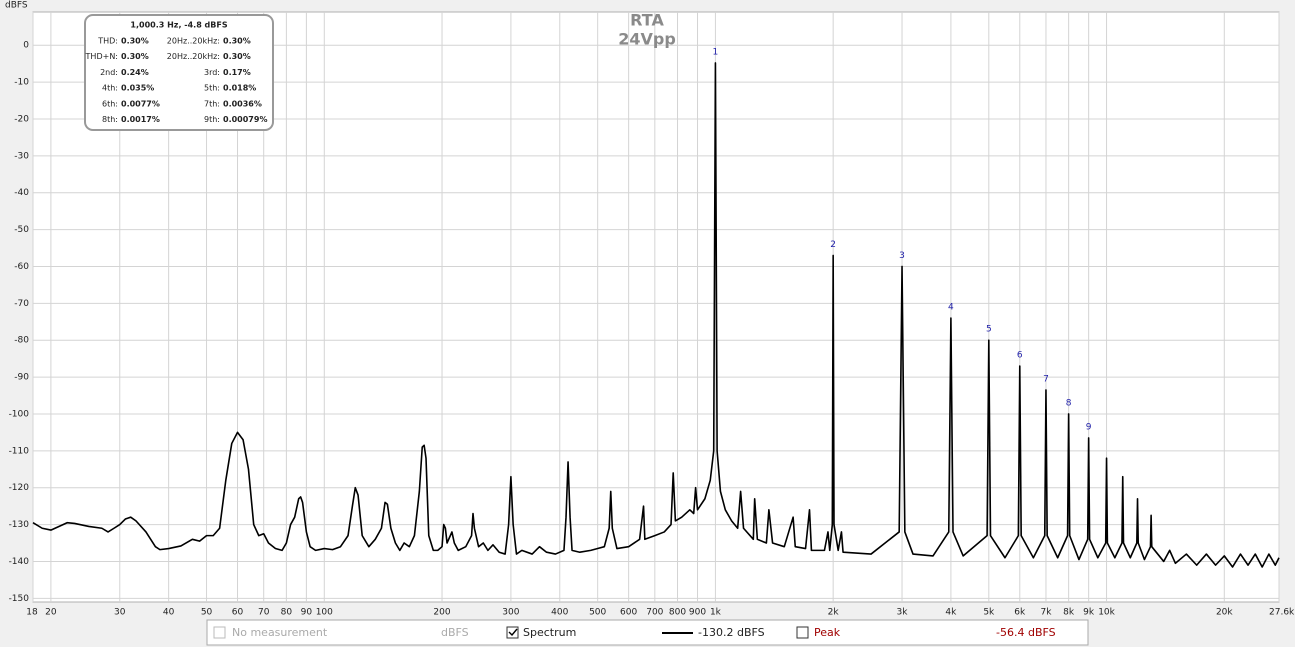 The image size is (1295, 647). I want to click on x-tick-label: 90, so click(307, 613).